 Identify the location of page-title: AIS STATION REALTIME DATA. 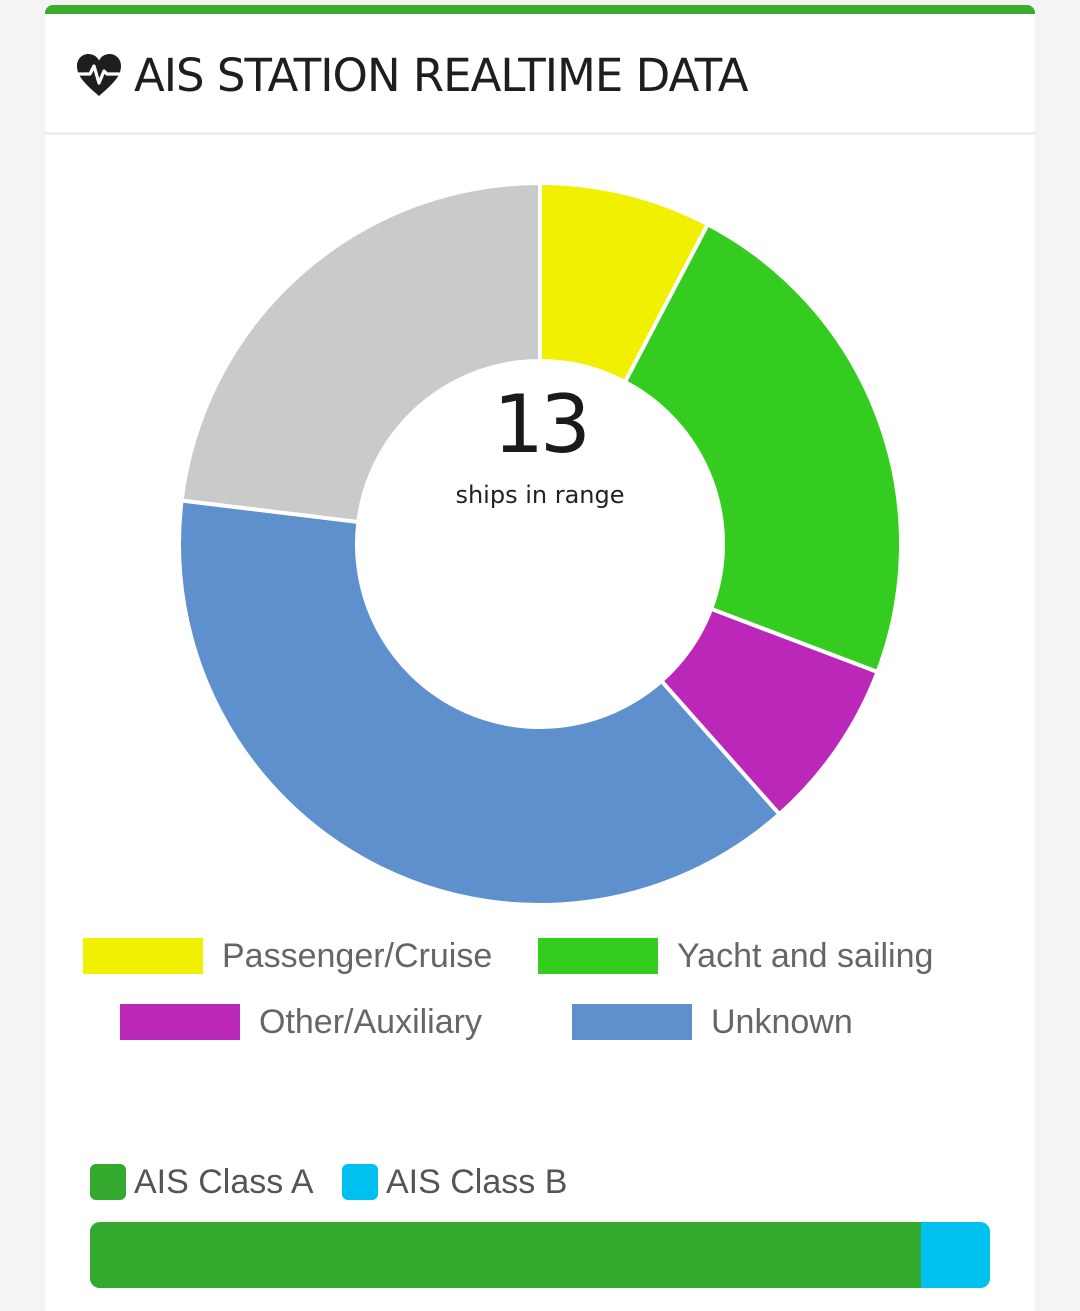
(441, 75).